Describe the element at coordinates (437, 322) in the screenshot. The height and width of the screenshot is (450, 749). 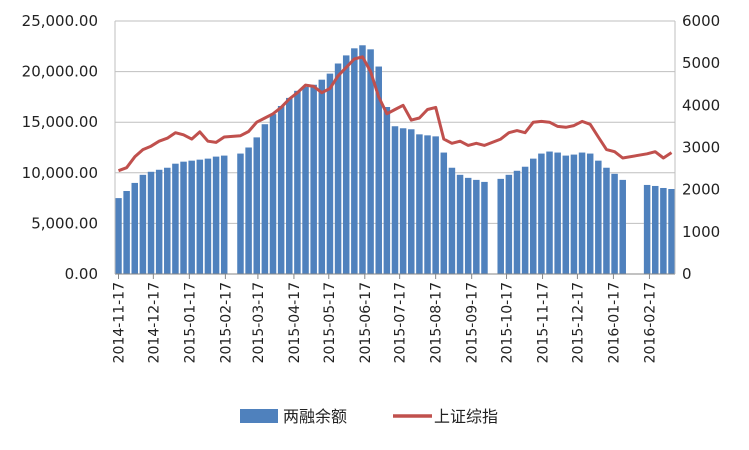
I see `x-tick-label-9: 2015-08-17` at that location.